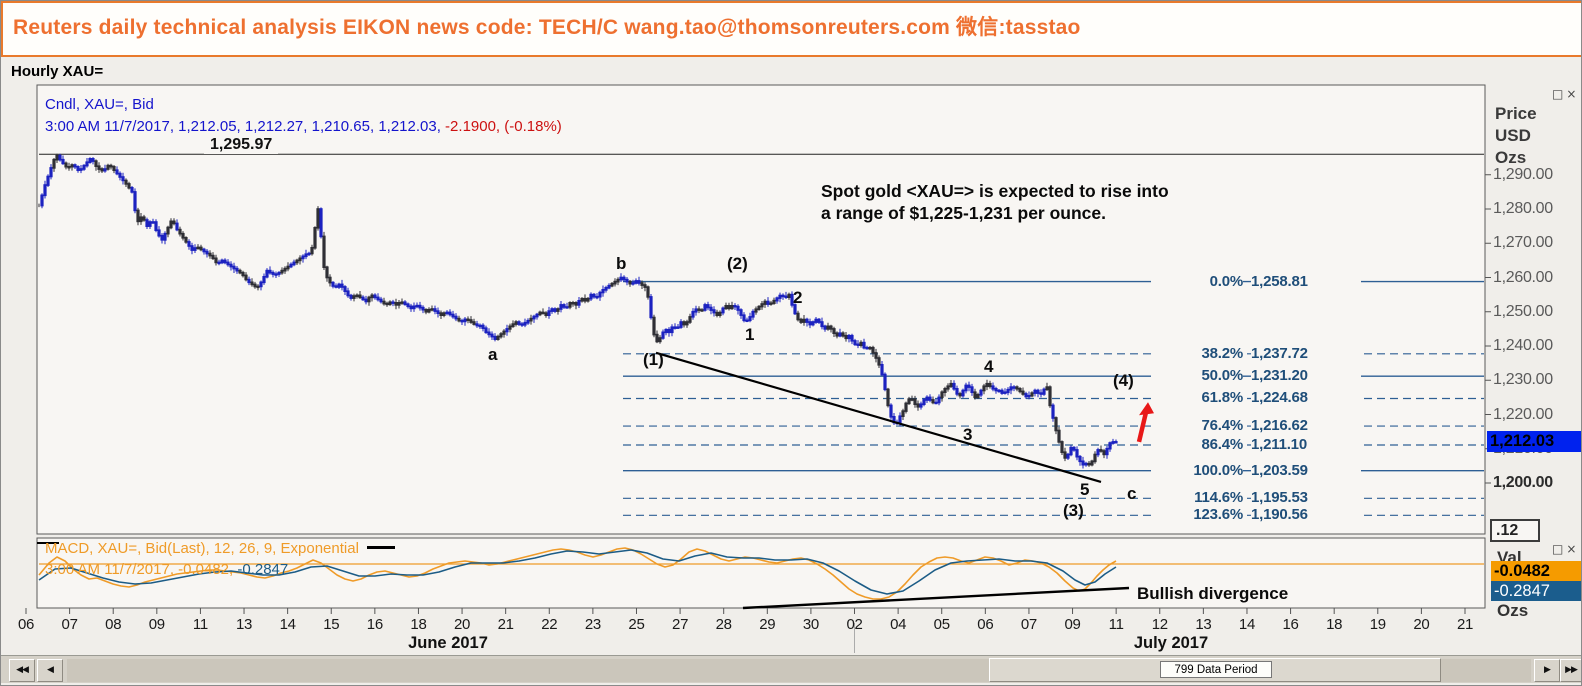 Image resolution: width=1582 pixels, height=686 pixels. Describe the element at coordinates (1197, 515) in the screenshot. I see `fib-pct-label: 123.6%` at that location.